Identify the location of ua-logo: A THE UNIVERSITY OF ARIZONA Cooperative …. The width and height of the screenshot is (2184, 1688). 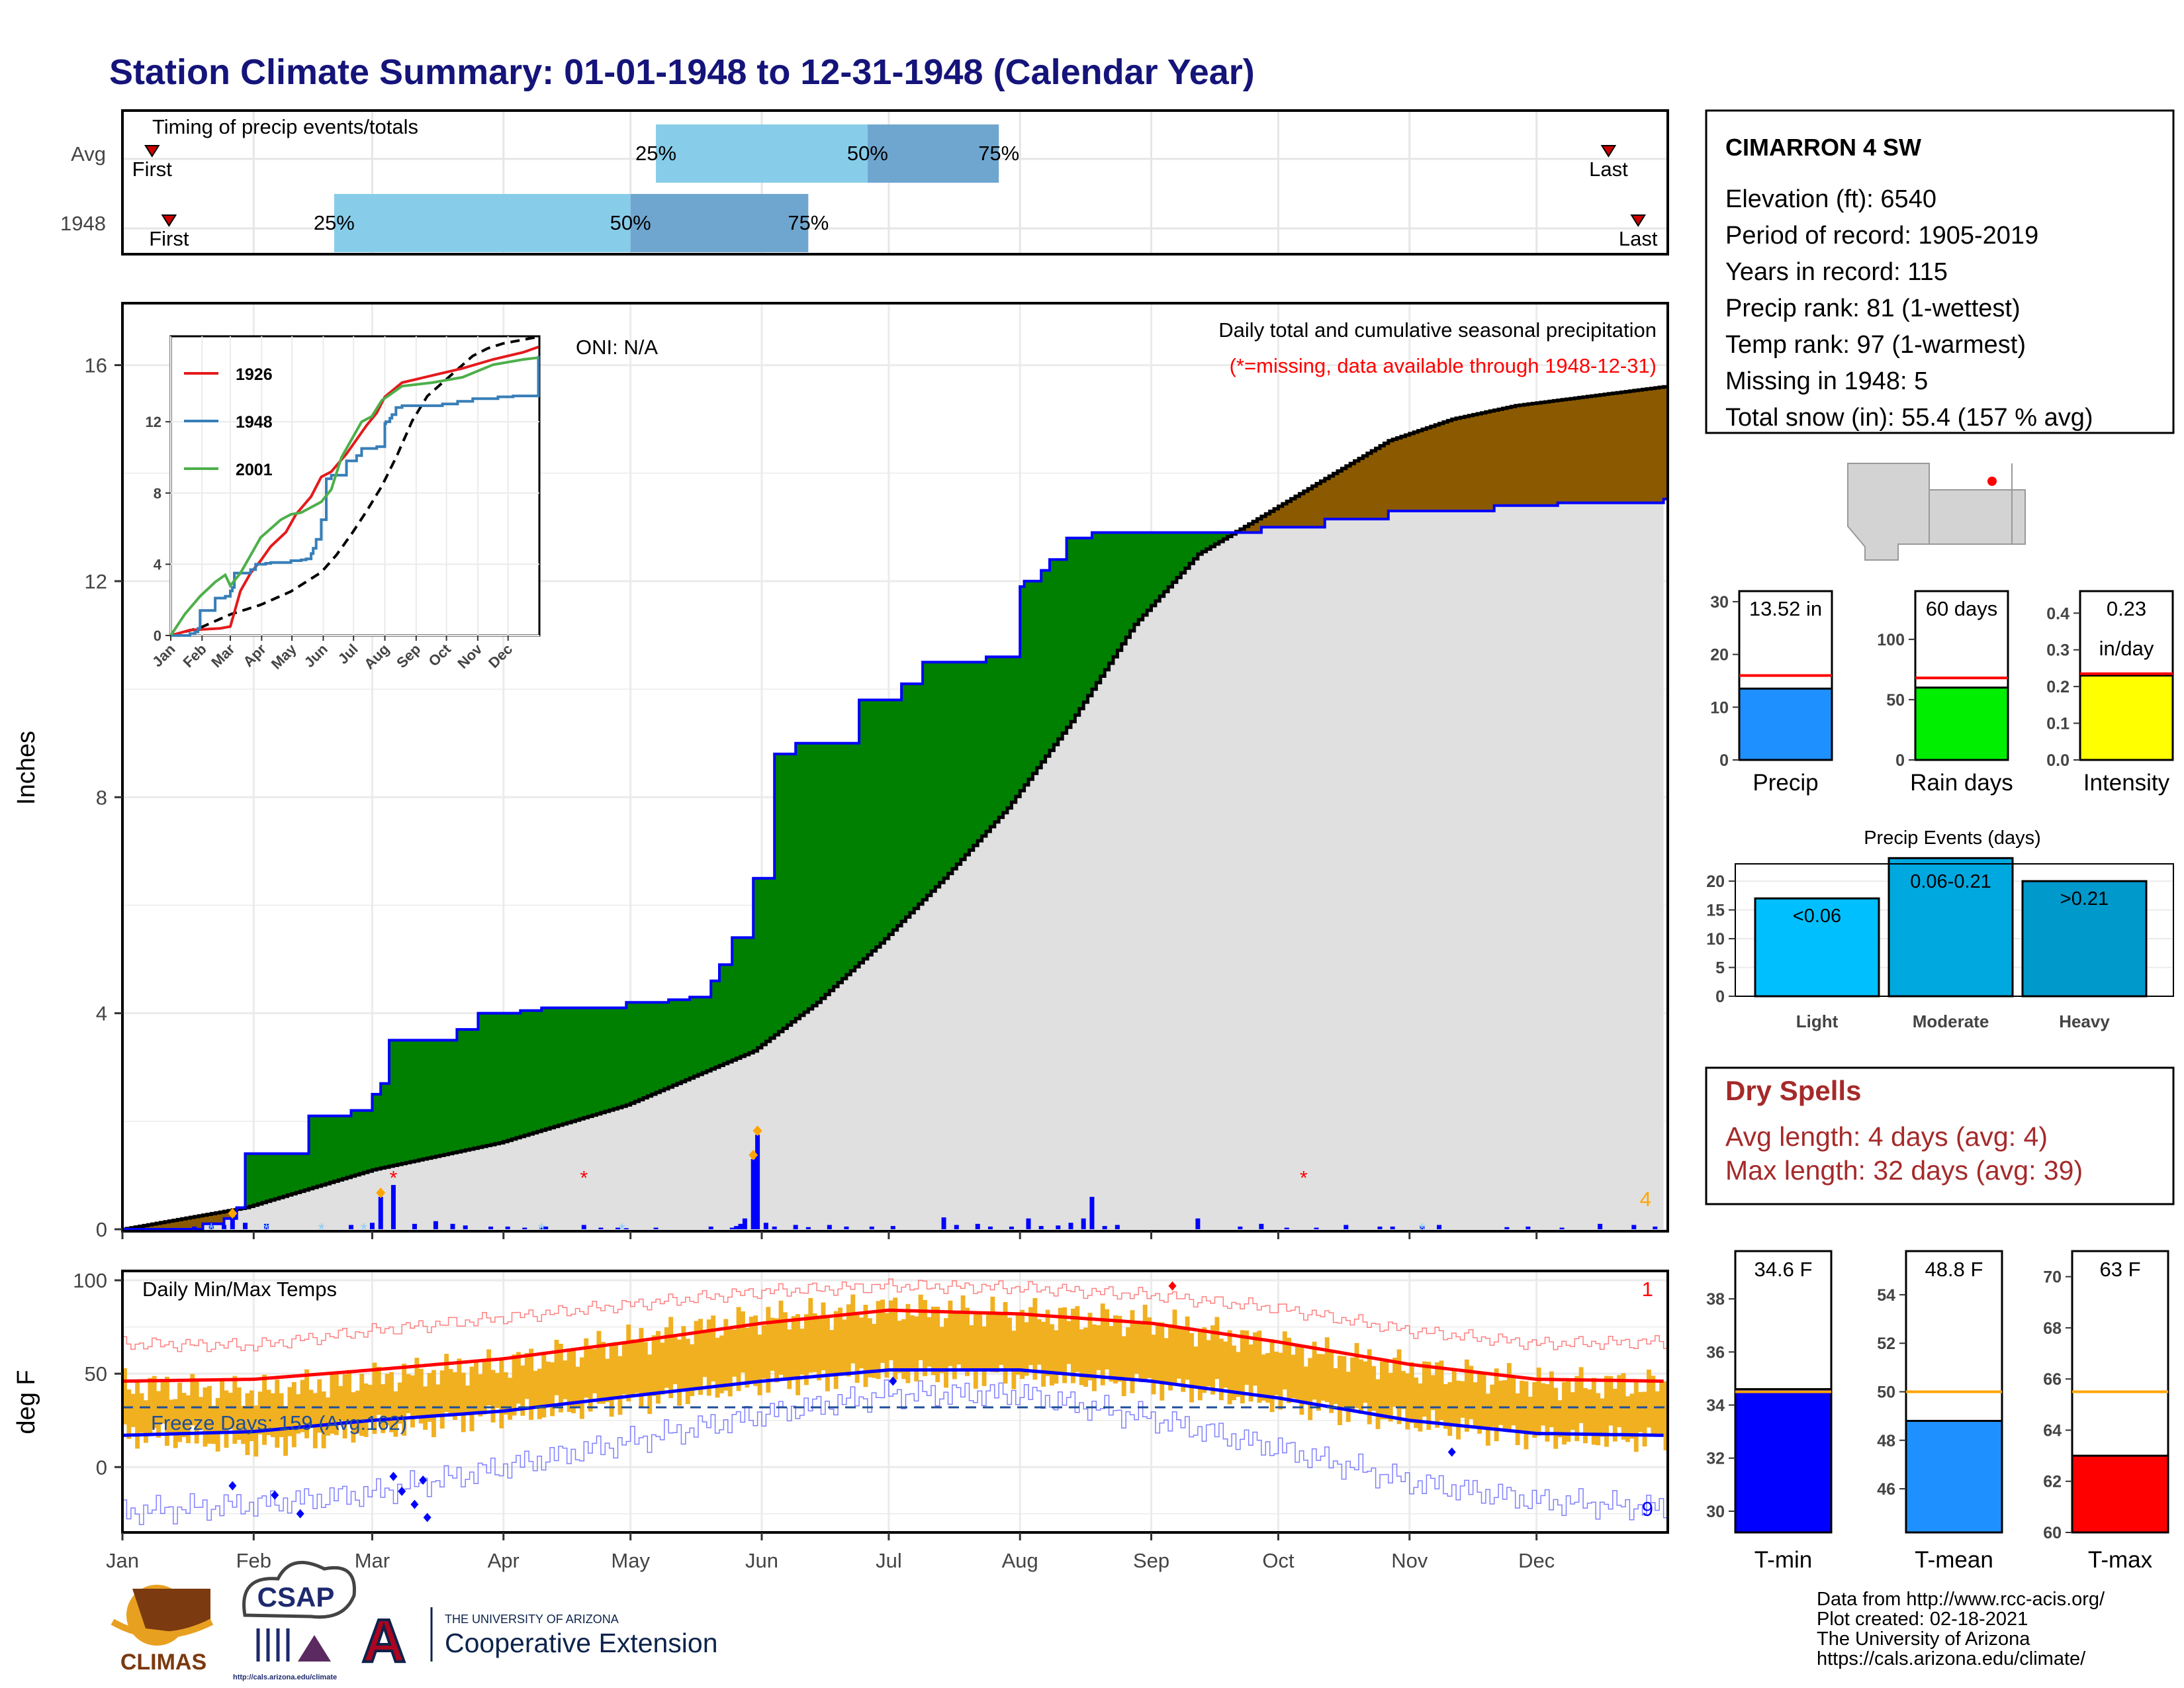
(539, 1641).